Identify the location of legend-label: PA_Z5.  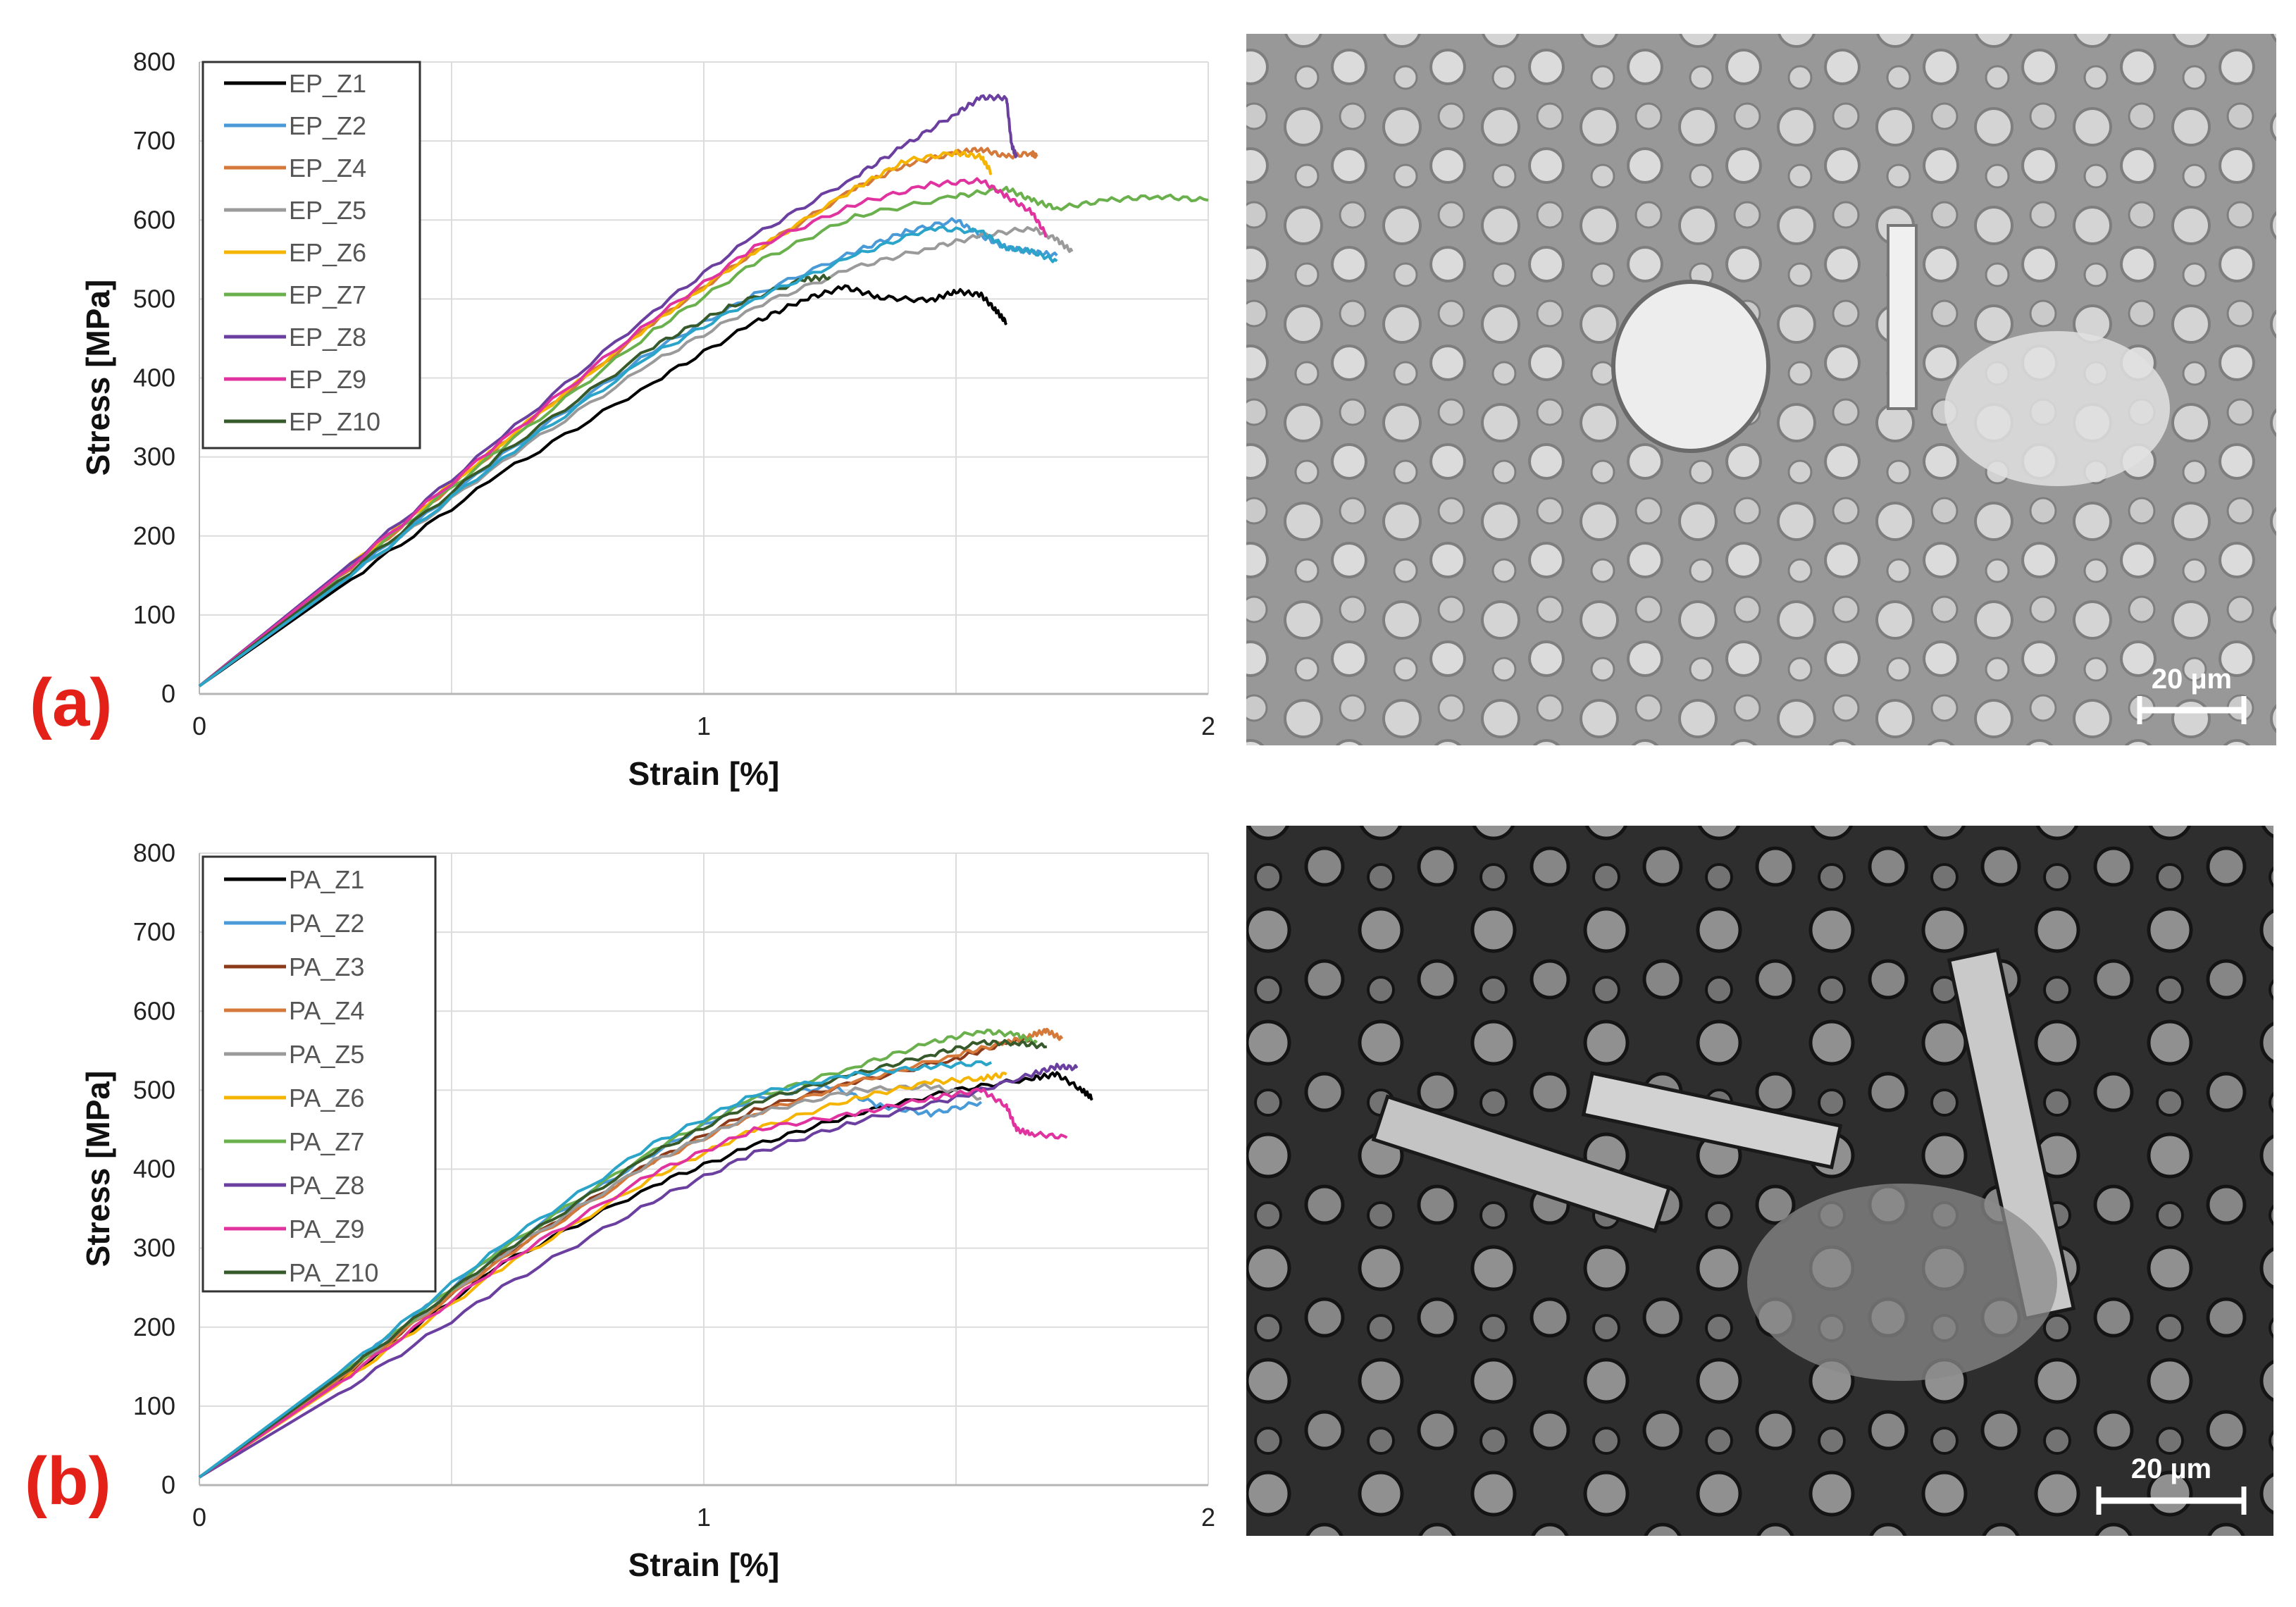
(326, 1054).